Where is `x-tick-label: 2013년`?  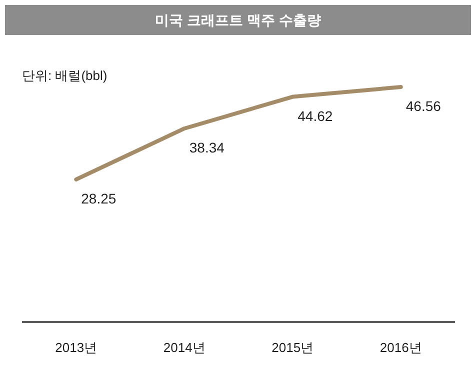 x-tick-label: 2013년 is located at coordinates (76, 347).